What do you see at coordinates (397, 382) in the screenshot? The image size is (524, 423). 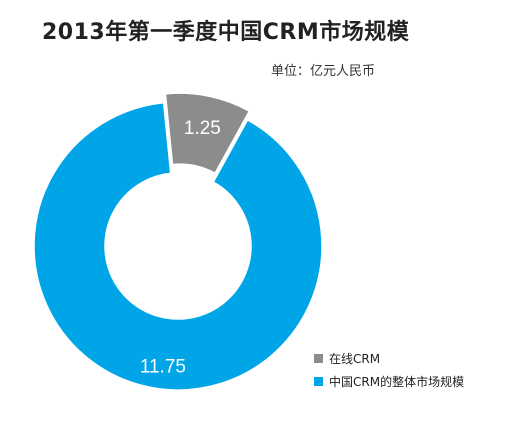 I see `legend-label-total-crm-market: 中国CRM的整体市场规模` at bounding box center [397, 382].